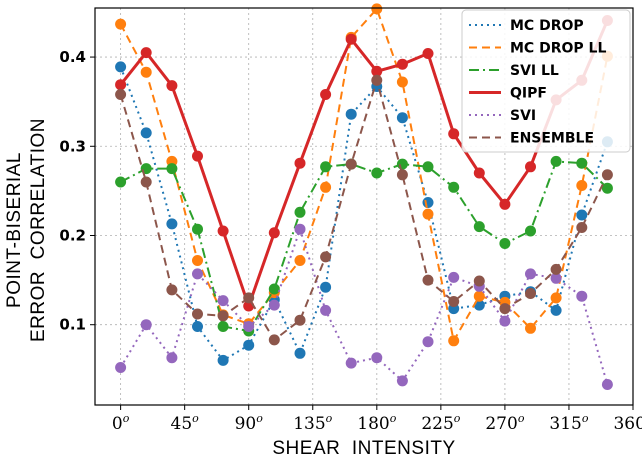  Describe the element at coordinates (38, 230) in the screenshot. I see `y-axis-label-line-2: ERROR CORRELATION` at that location.